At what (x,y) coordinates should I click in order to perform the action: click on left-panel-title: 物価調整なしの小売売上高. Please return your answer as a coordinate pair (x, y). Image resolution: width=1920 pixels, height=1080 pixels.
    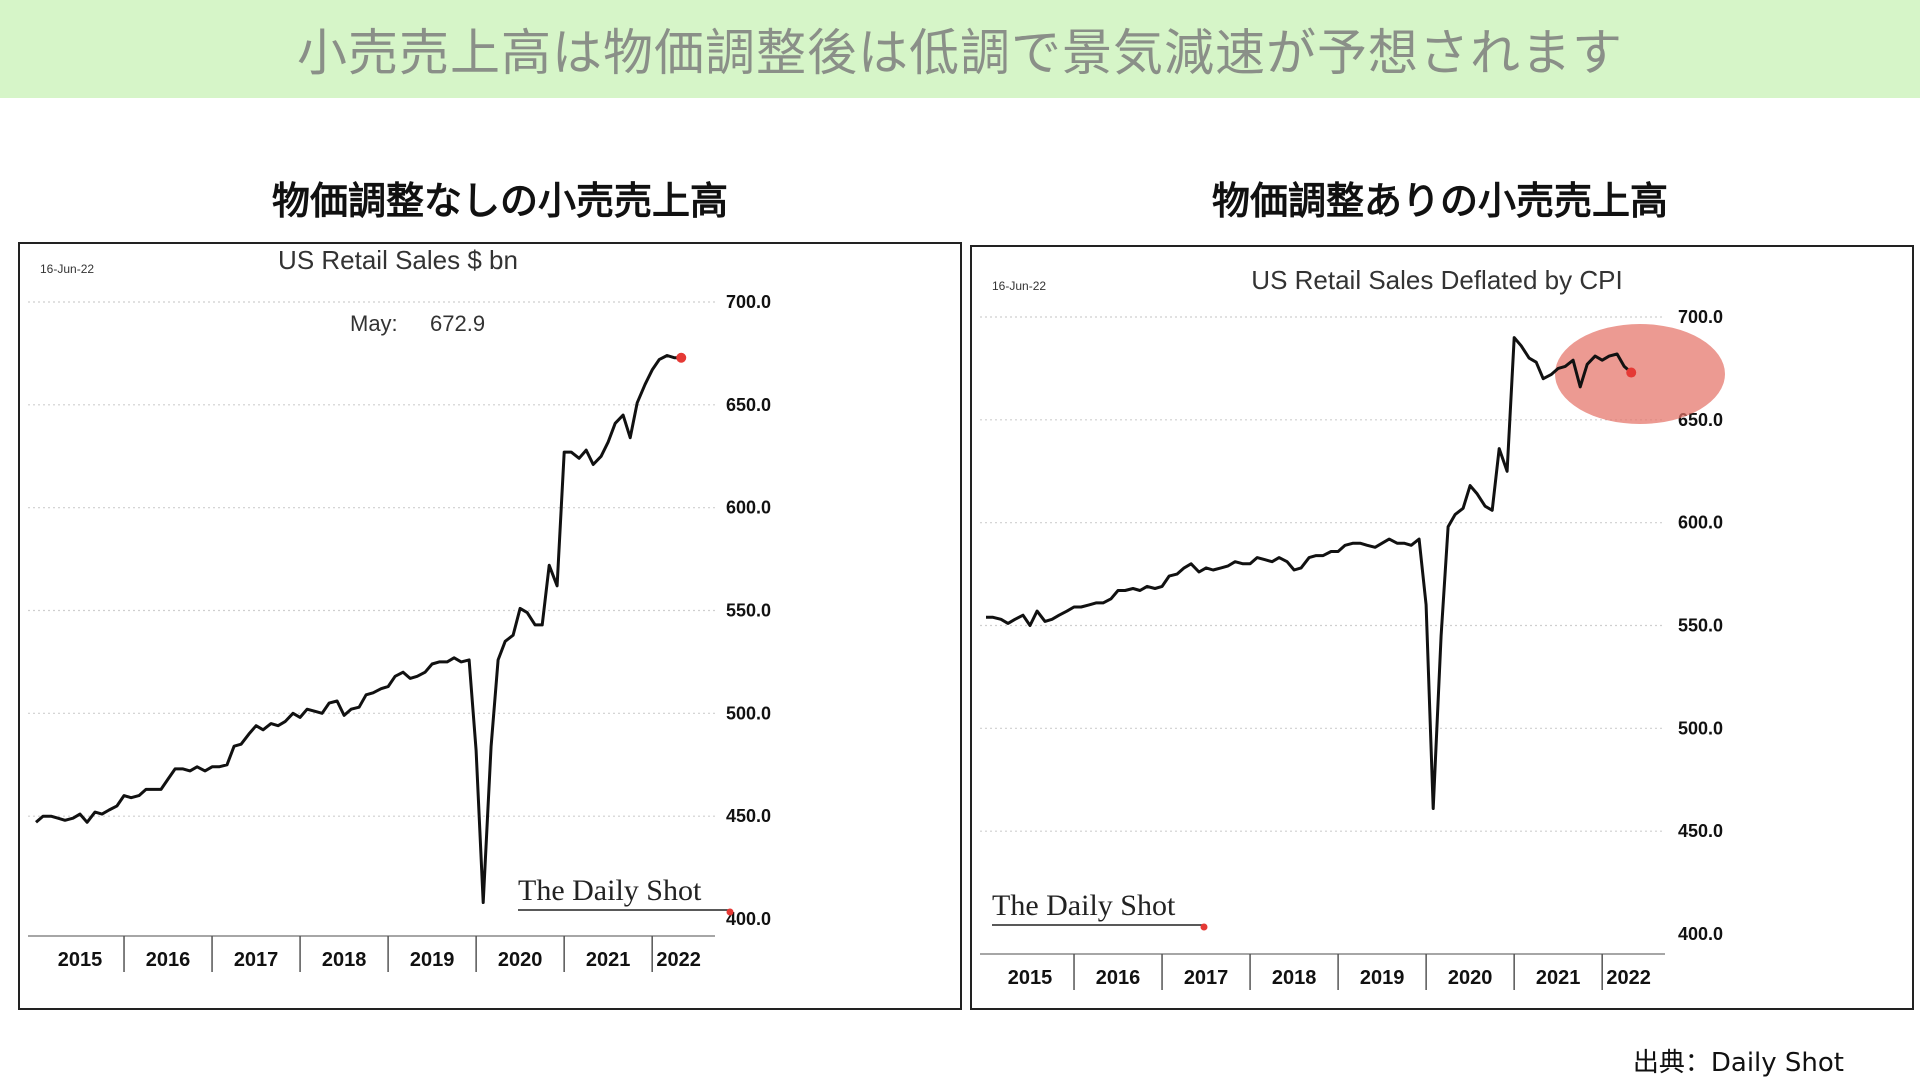
    Looking at the image, I should click on (499, 201).